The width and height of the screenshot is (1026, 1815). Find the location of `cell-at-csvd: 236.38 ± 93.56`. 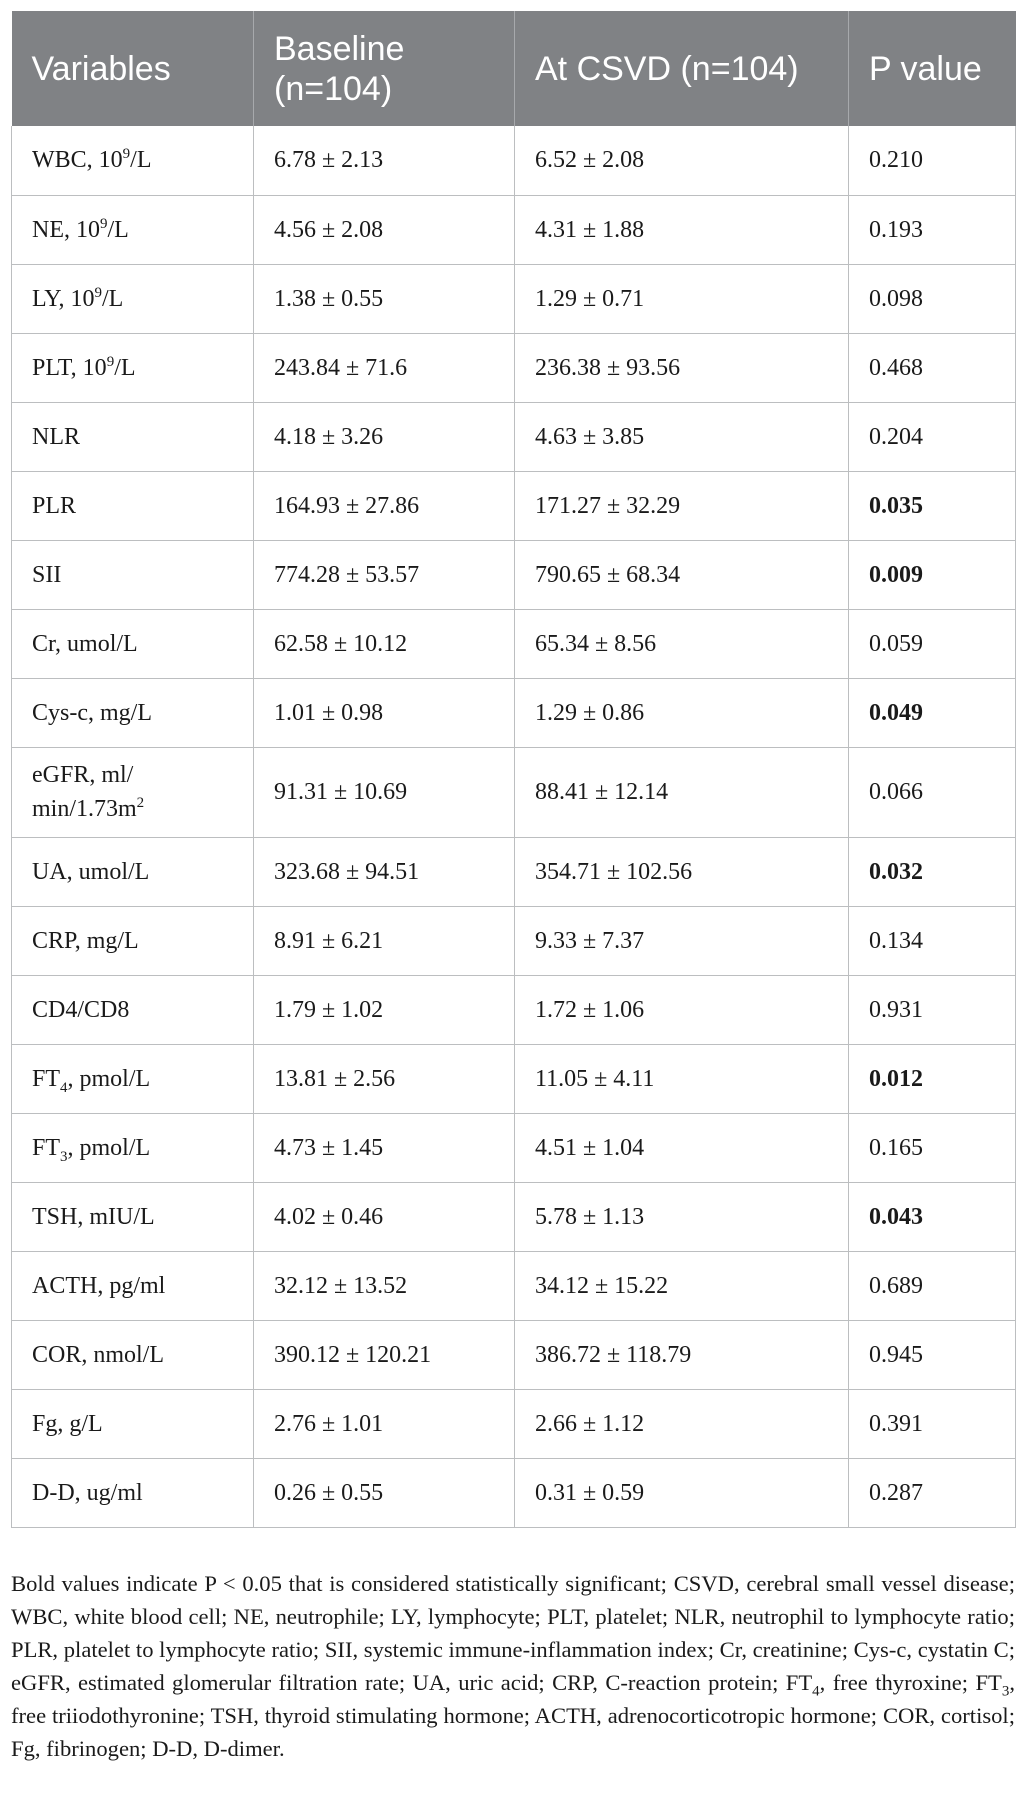

cell-at-csvd: 236.38 ± 93.56 is located at coordinates (681, 367).